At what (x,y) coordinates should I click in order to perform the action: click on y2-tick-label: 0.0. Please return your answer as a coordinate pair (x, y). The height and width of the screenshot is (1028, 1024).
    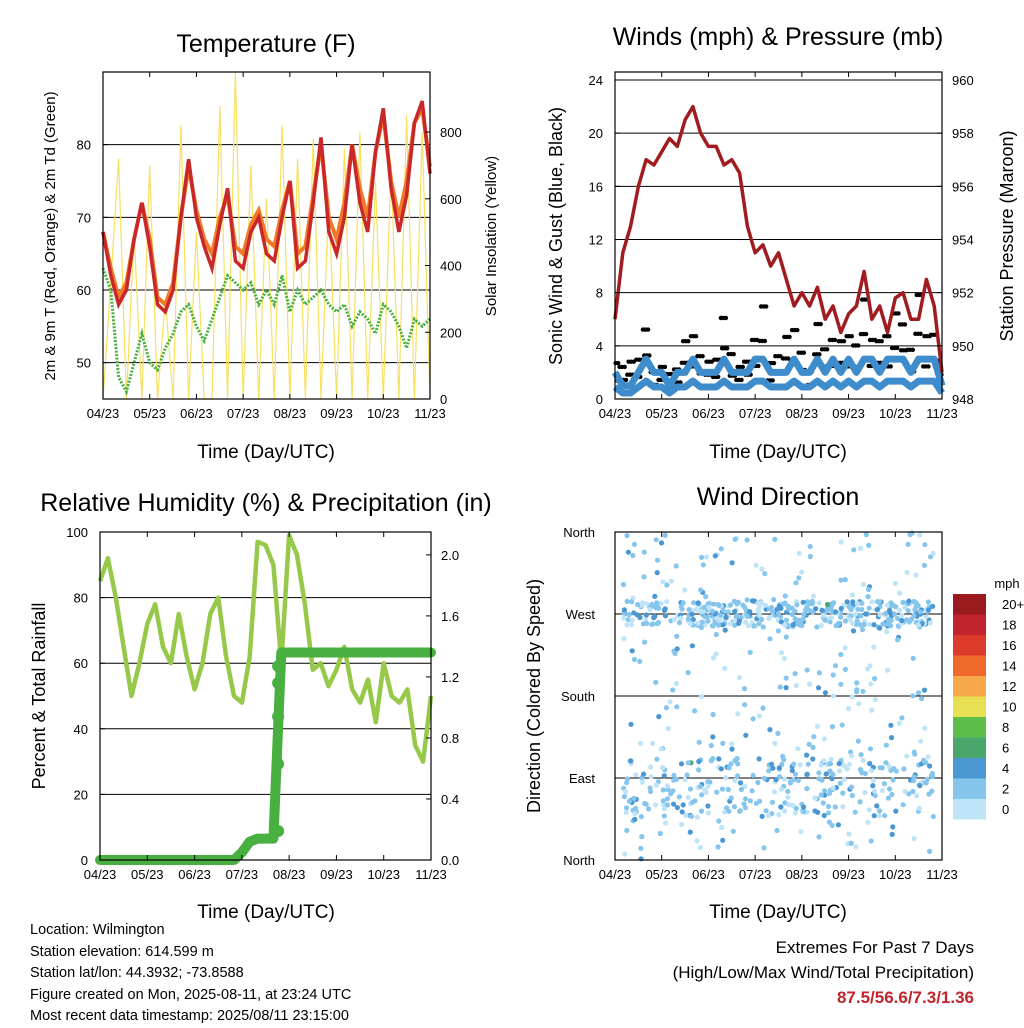
    Looking at the image, I should click on (450, 860).